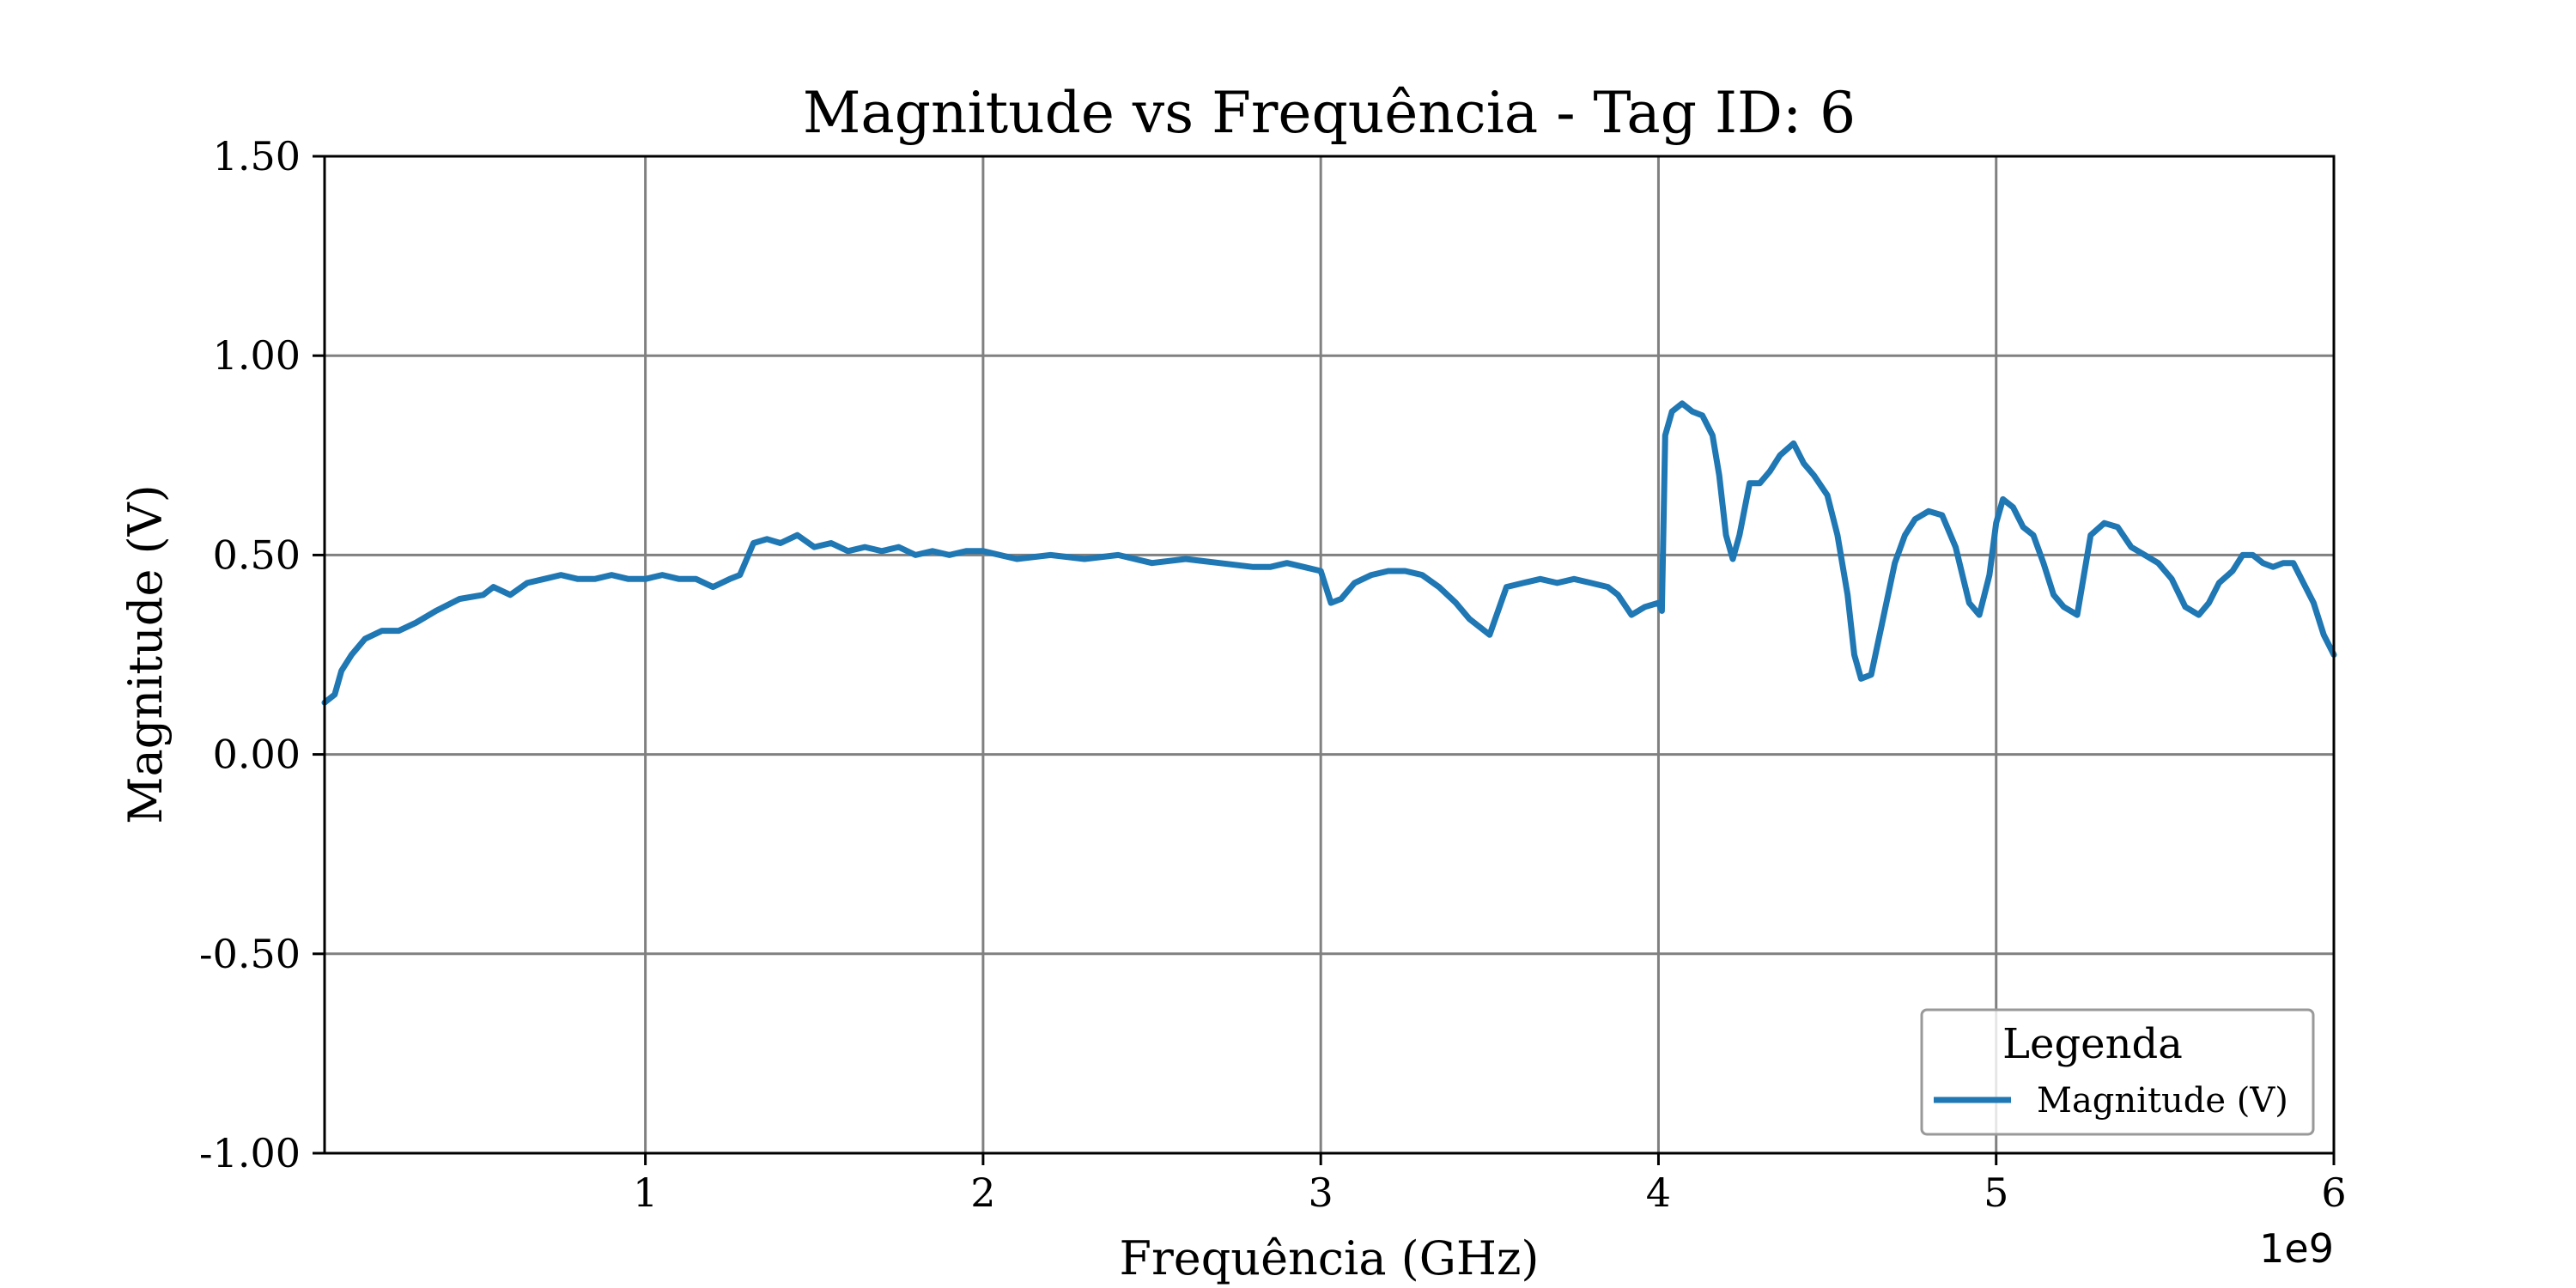 The width and height of the screenshot is (2576, 1288). What do you see at coordinates (257, 156) in the screenshot?
I see `y-tick-label: 1.50` at bounding box center [257, 156].